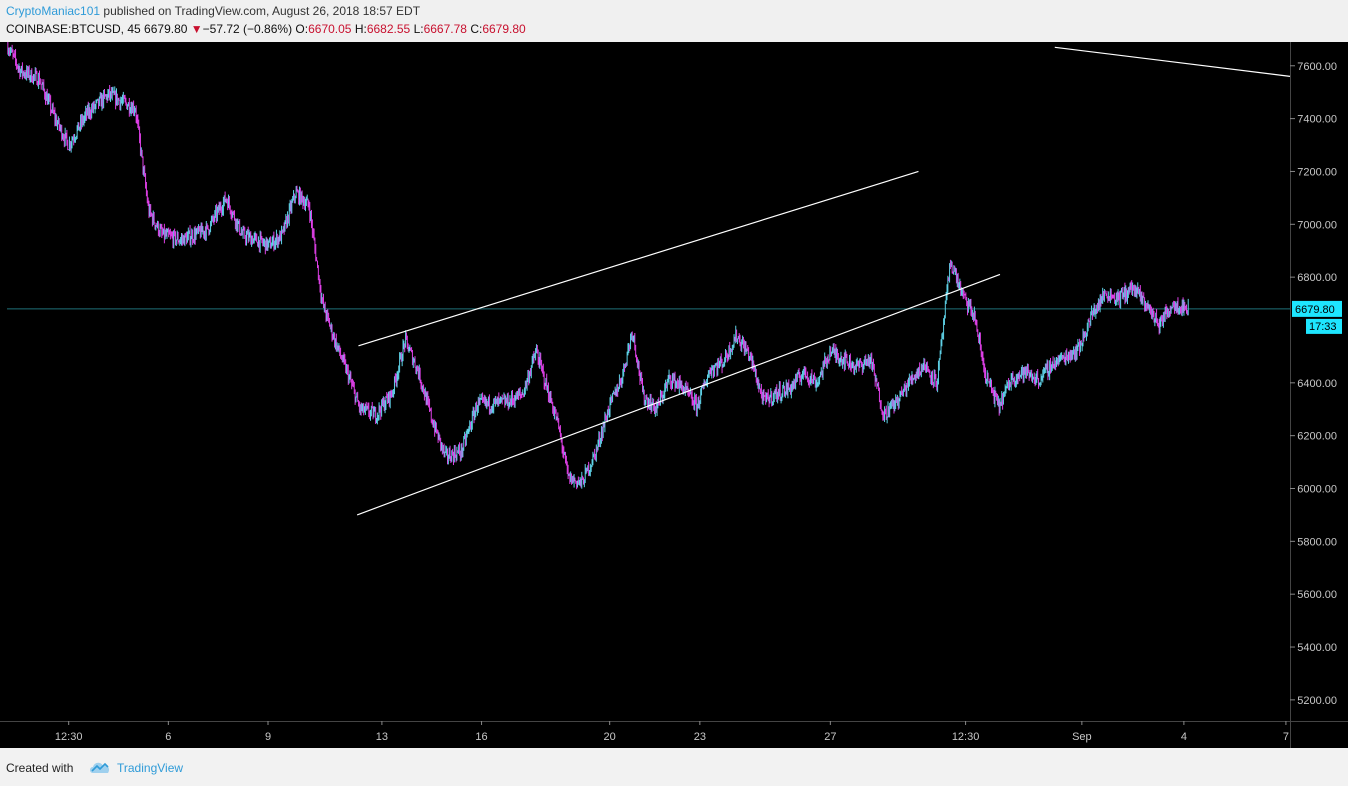 The height and width of the screenshot is (786, 1348). Describe the element at coordinates (1317, 384) in the screenshot. I see `y-tick-label: 6400.00` at that location.